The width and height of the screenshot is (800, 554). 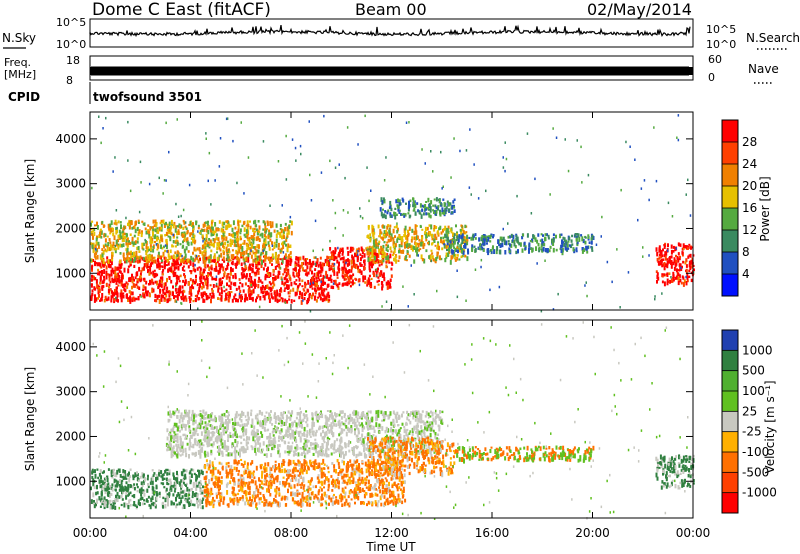 I want to click on y-tick-label: 3000, so click(x=70, y=184).